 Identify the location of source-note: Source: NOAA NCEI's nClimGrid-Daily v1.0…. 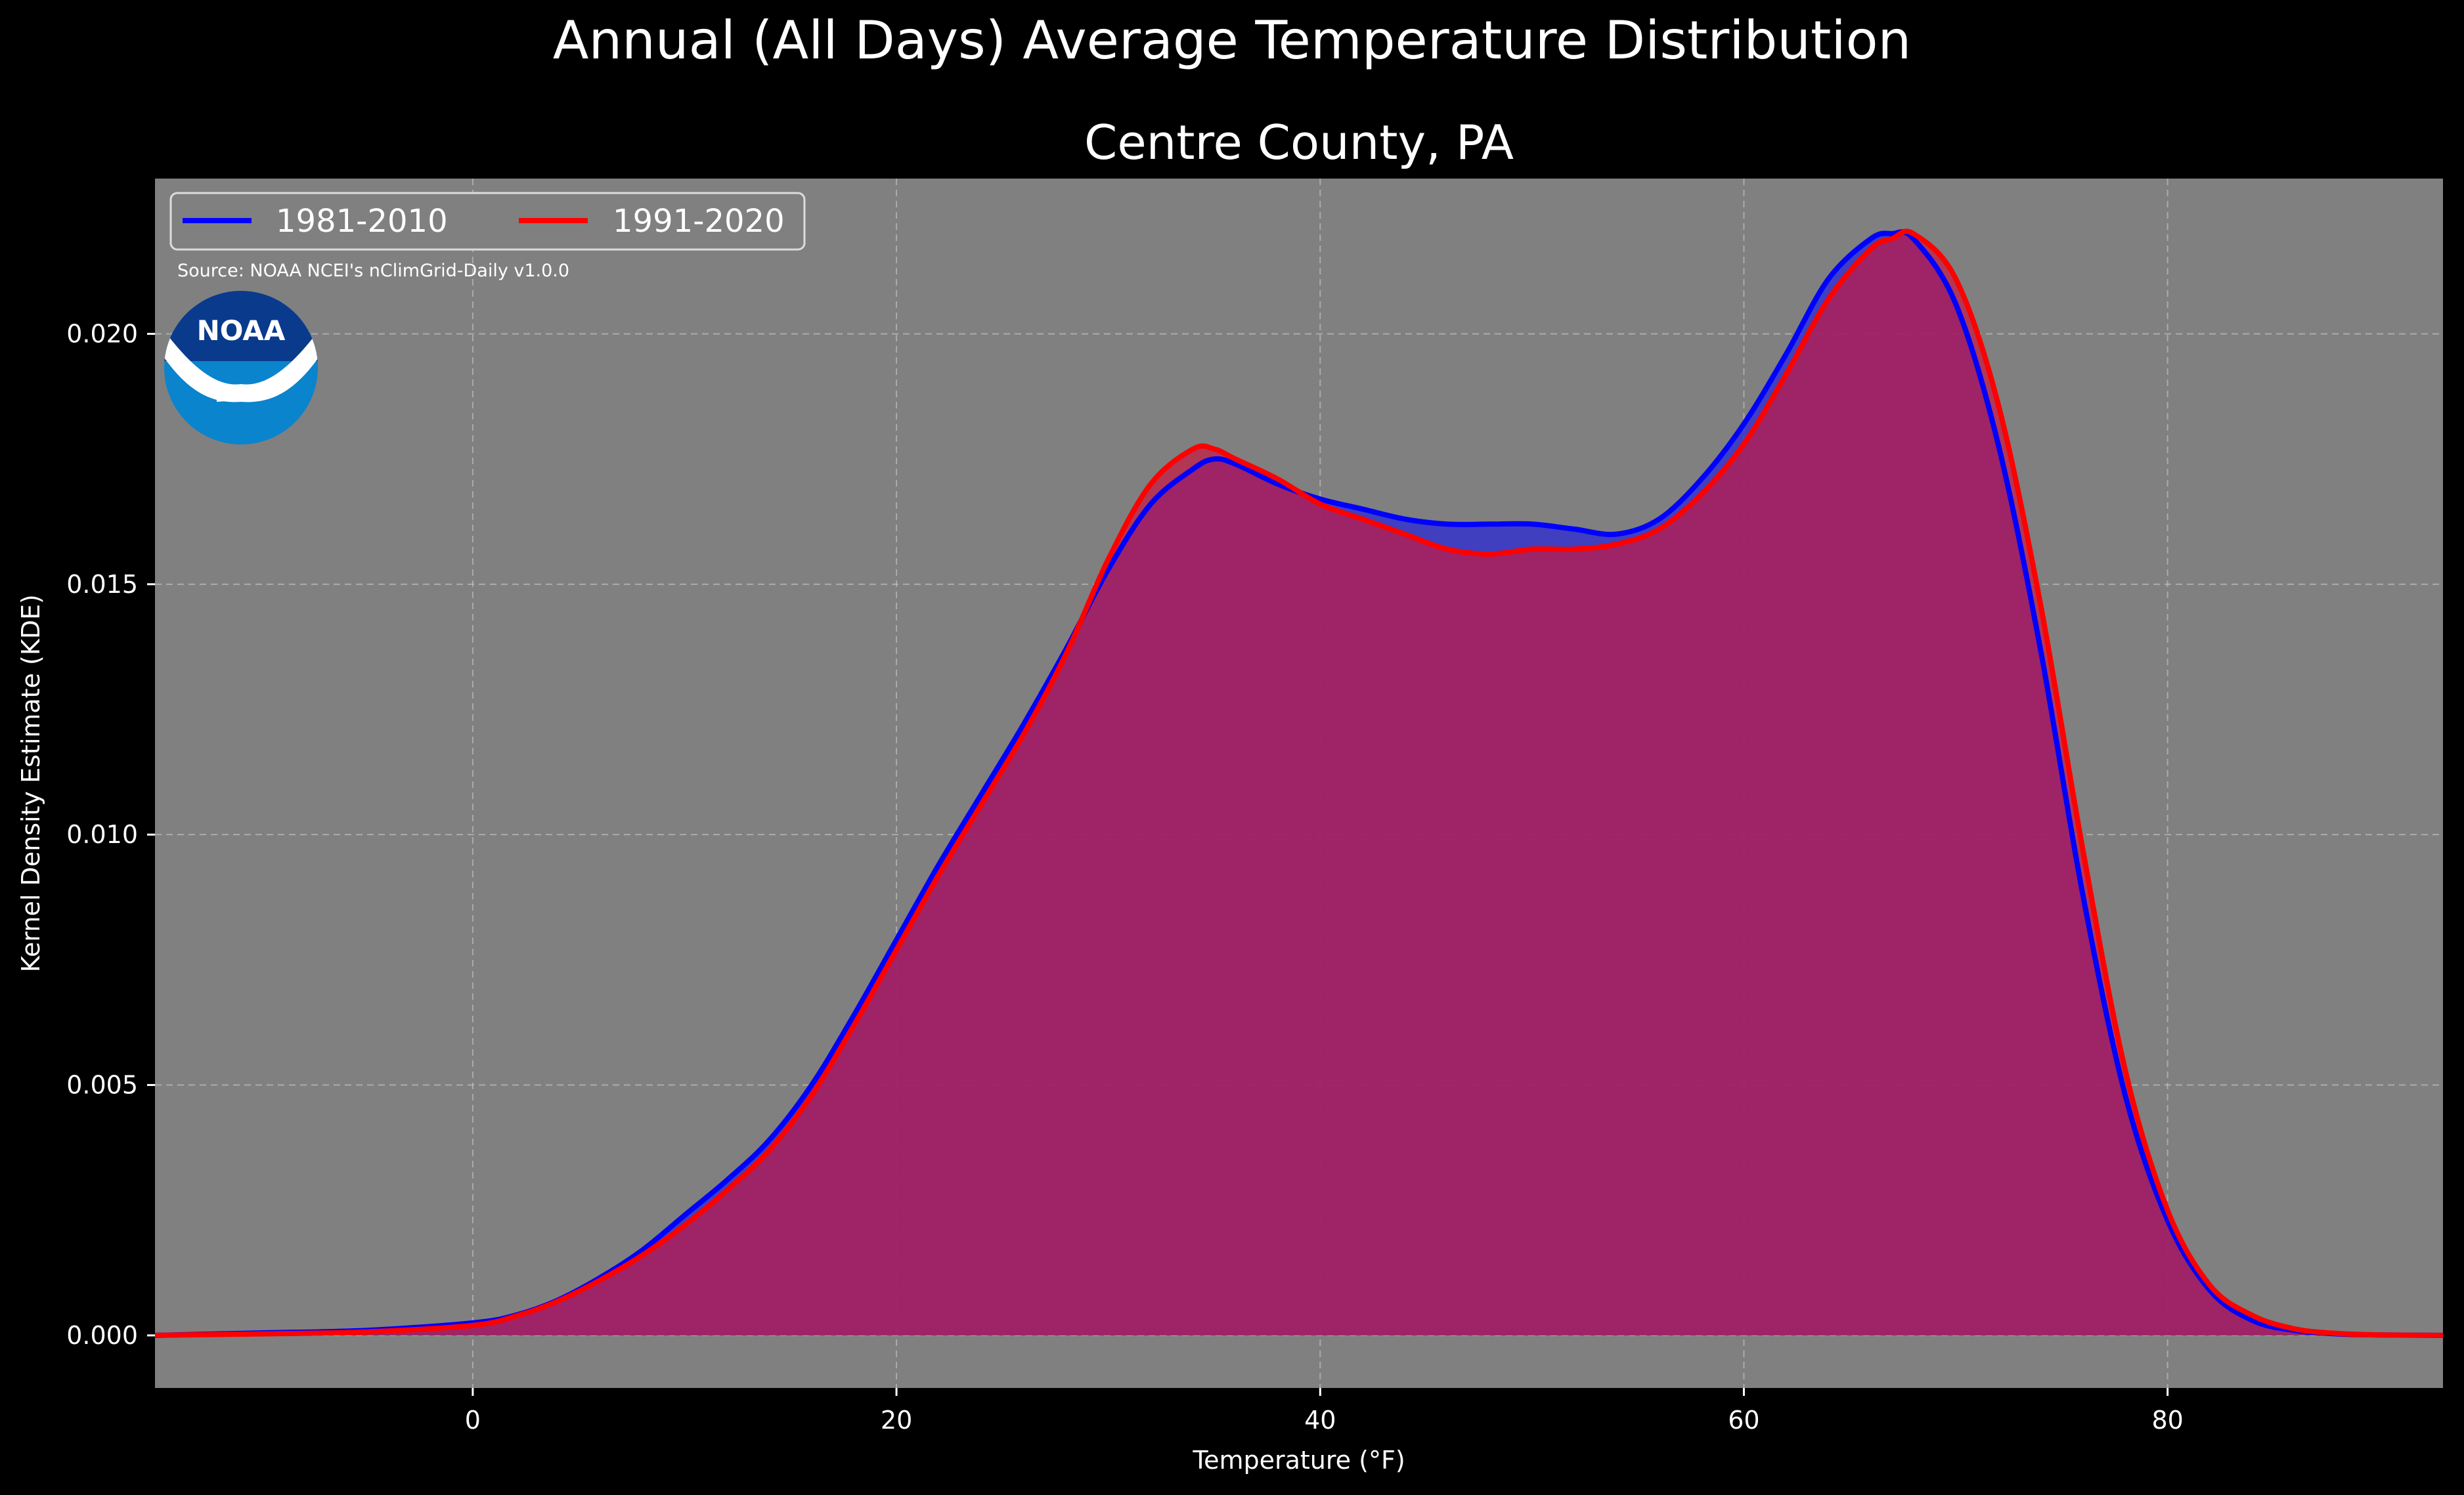
(373, 271).